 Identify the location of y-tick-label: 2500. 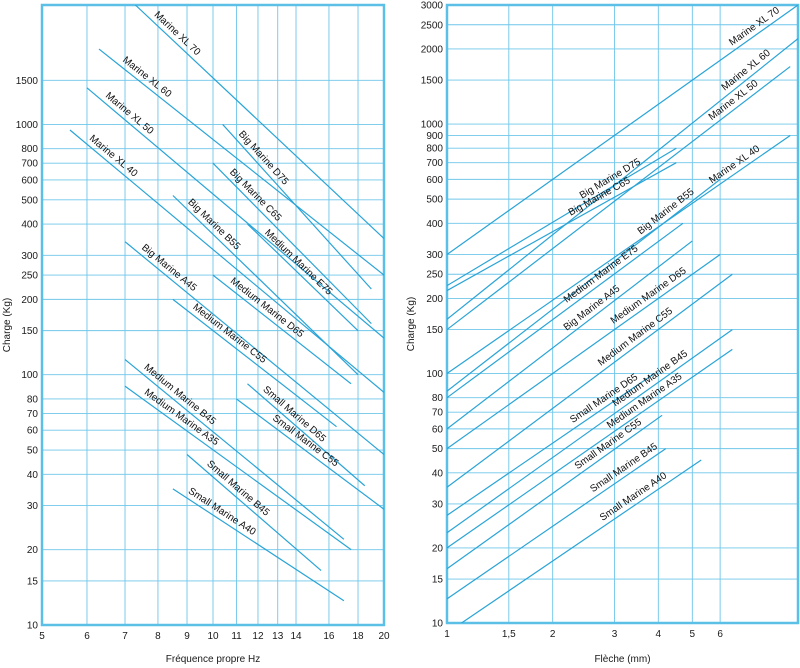
(432, 25).